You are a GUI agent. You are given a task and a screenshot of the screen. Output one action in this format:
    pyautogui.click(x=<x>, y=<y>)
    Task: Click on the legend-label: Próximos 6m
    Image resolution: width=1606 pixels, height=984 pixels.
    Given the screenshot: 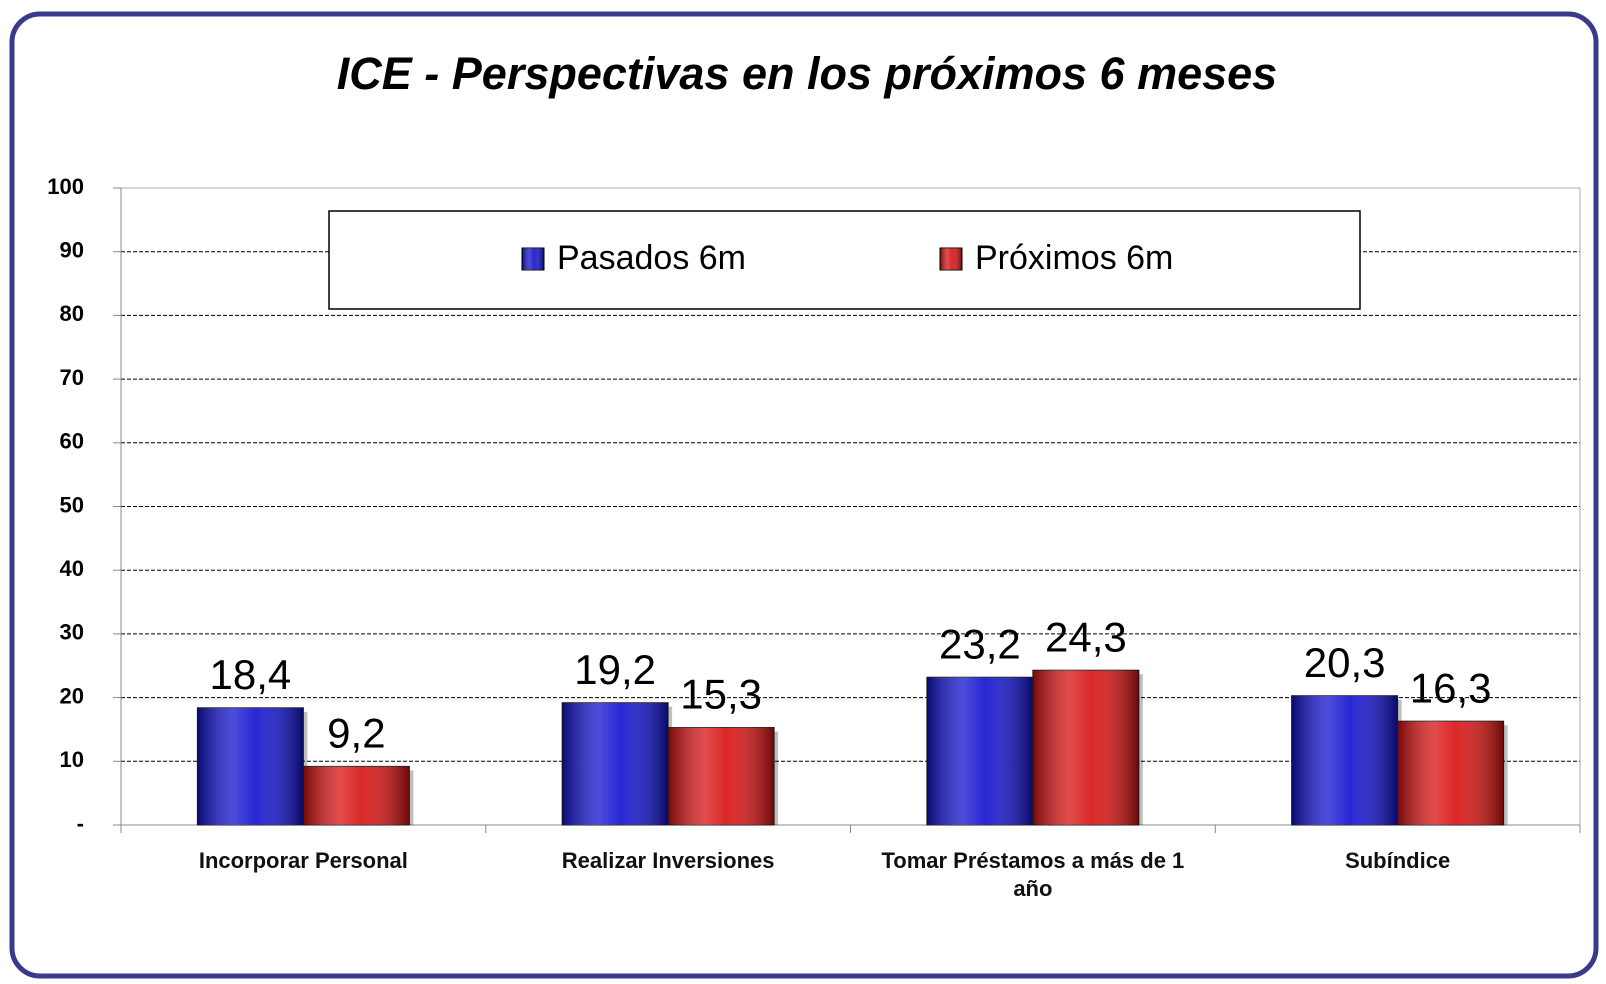 What is the action you would take?
    pyautogui.click(x=1074, y=258)
    